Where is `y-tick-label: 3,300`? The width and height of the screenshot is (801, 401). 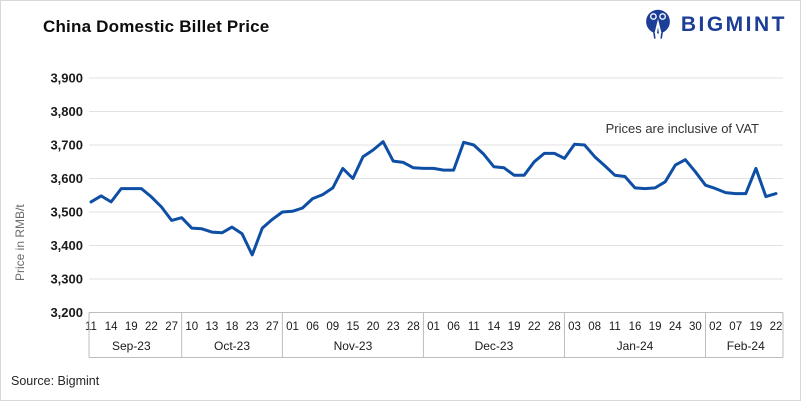
y-tick-label: 3,300 is located at coordinates (66, 279).